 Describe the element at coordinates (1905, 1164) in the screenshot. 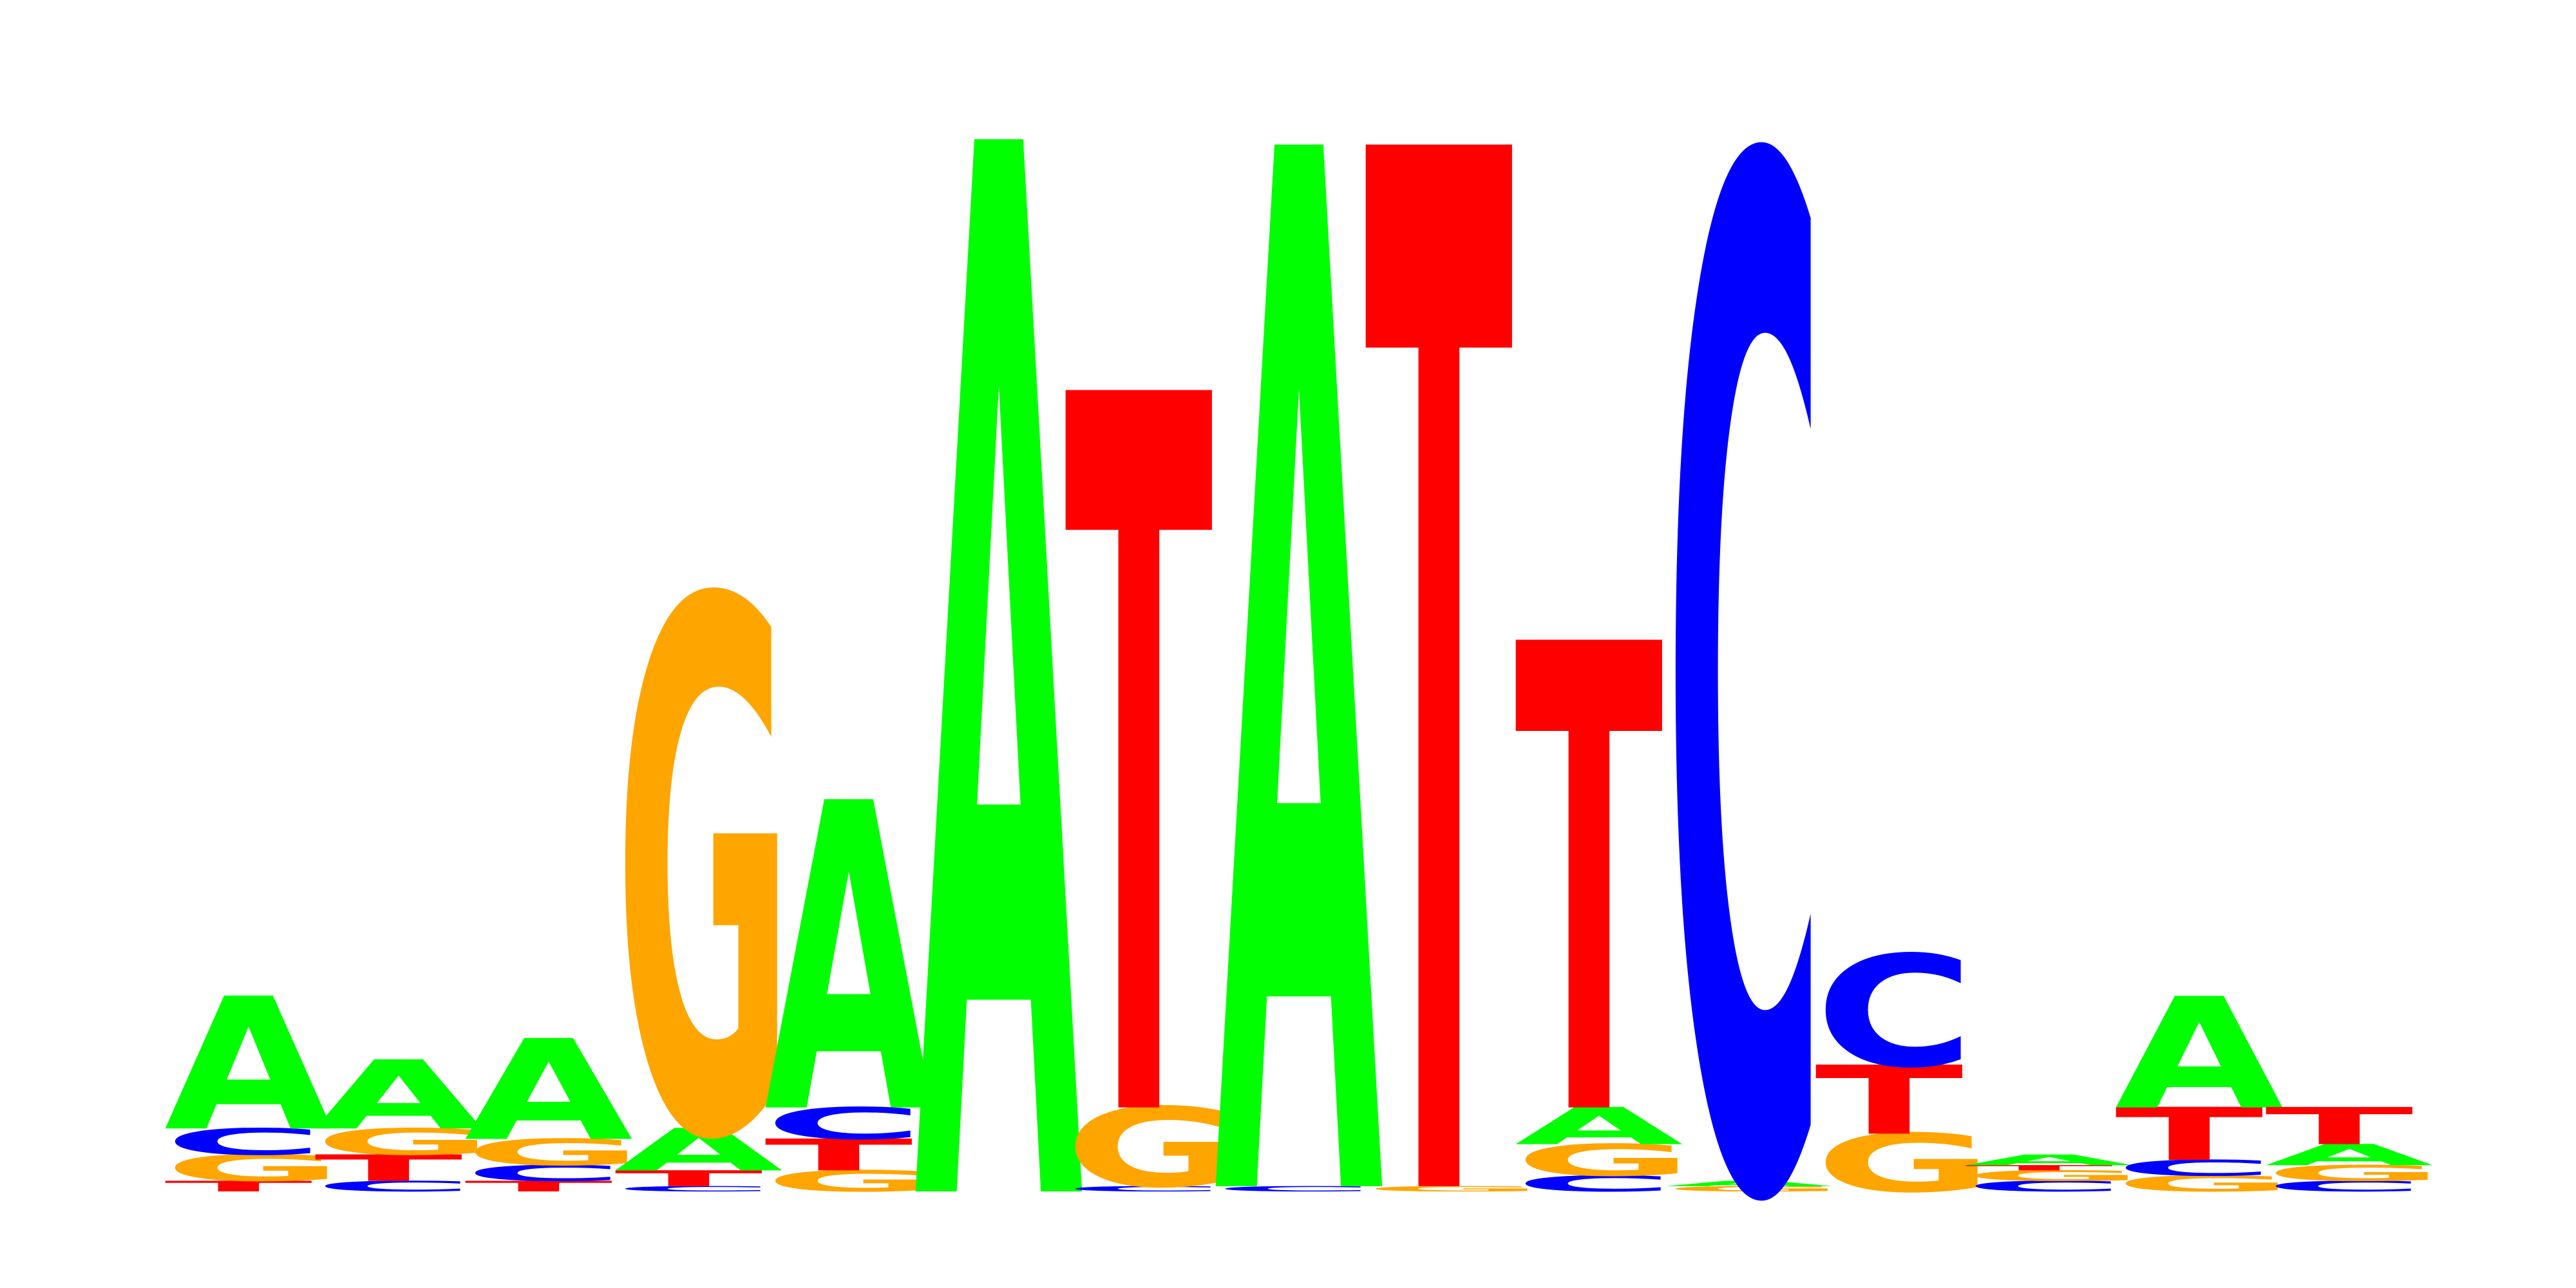

I see `letter-g-pos12: G` at that location.